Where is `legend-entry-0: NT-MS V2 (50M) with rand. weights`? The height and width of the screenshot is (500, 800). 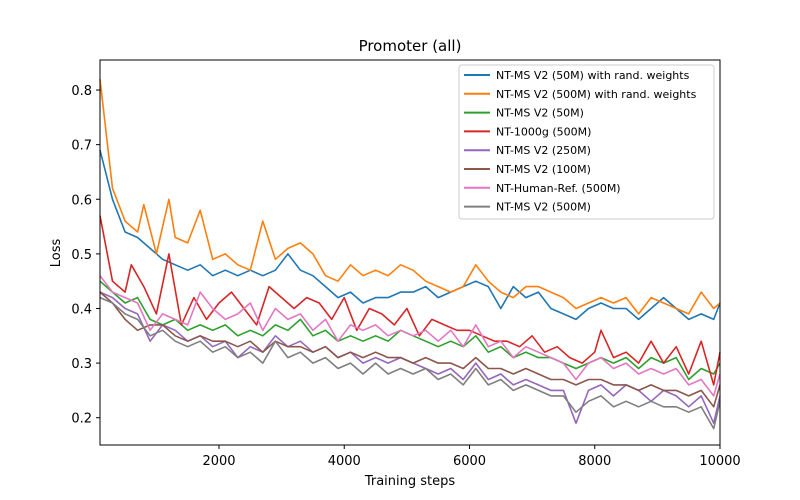 legend-entry-0: NT-MS V2 (50M) with rand. weights is located at coordinates (593, 75).